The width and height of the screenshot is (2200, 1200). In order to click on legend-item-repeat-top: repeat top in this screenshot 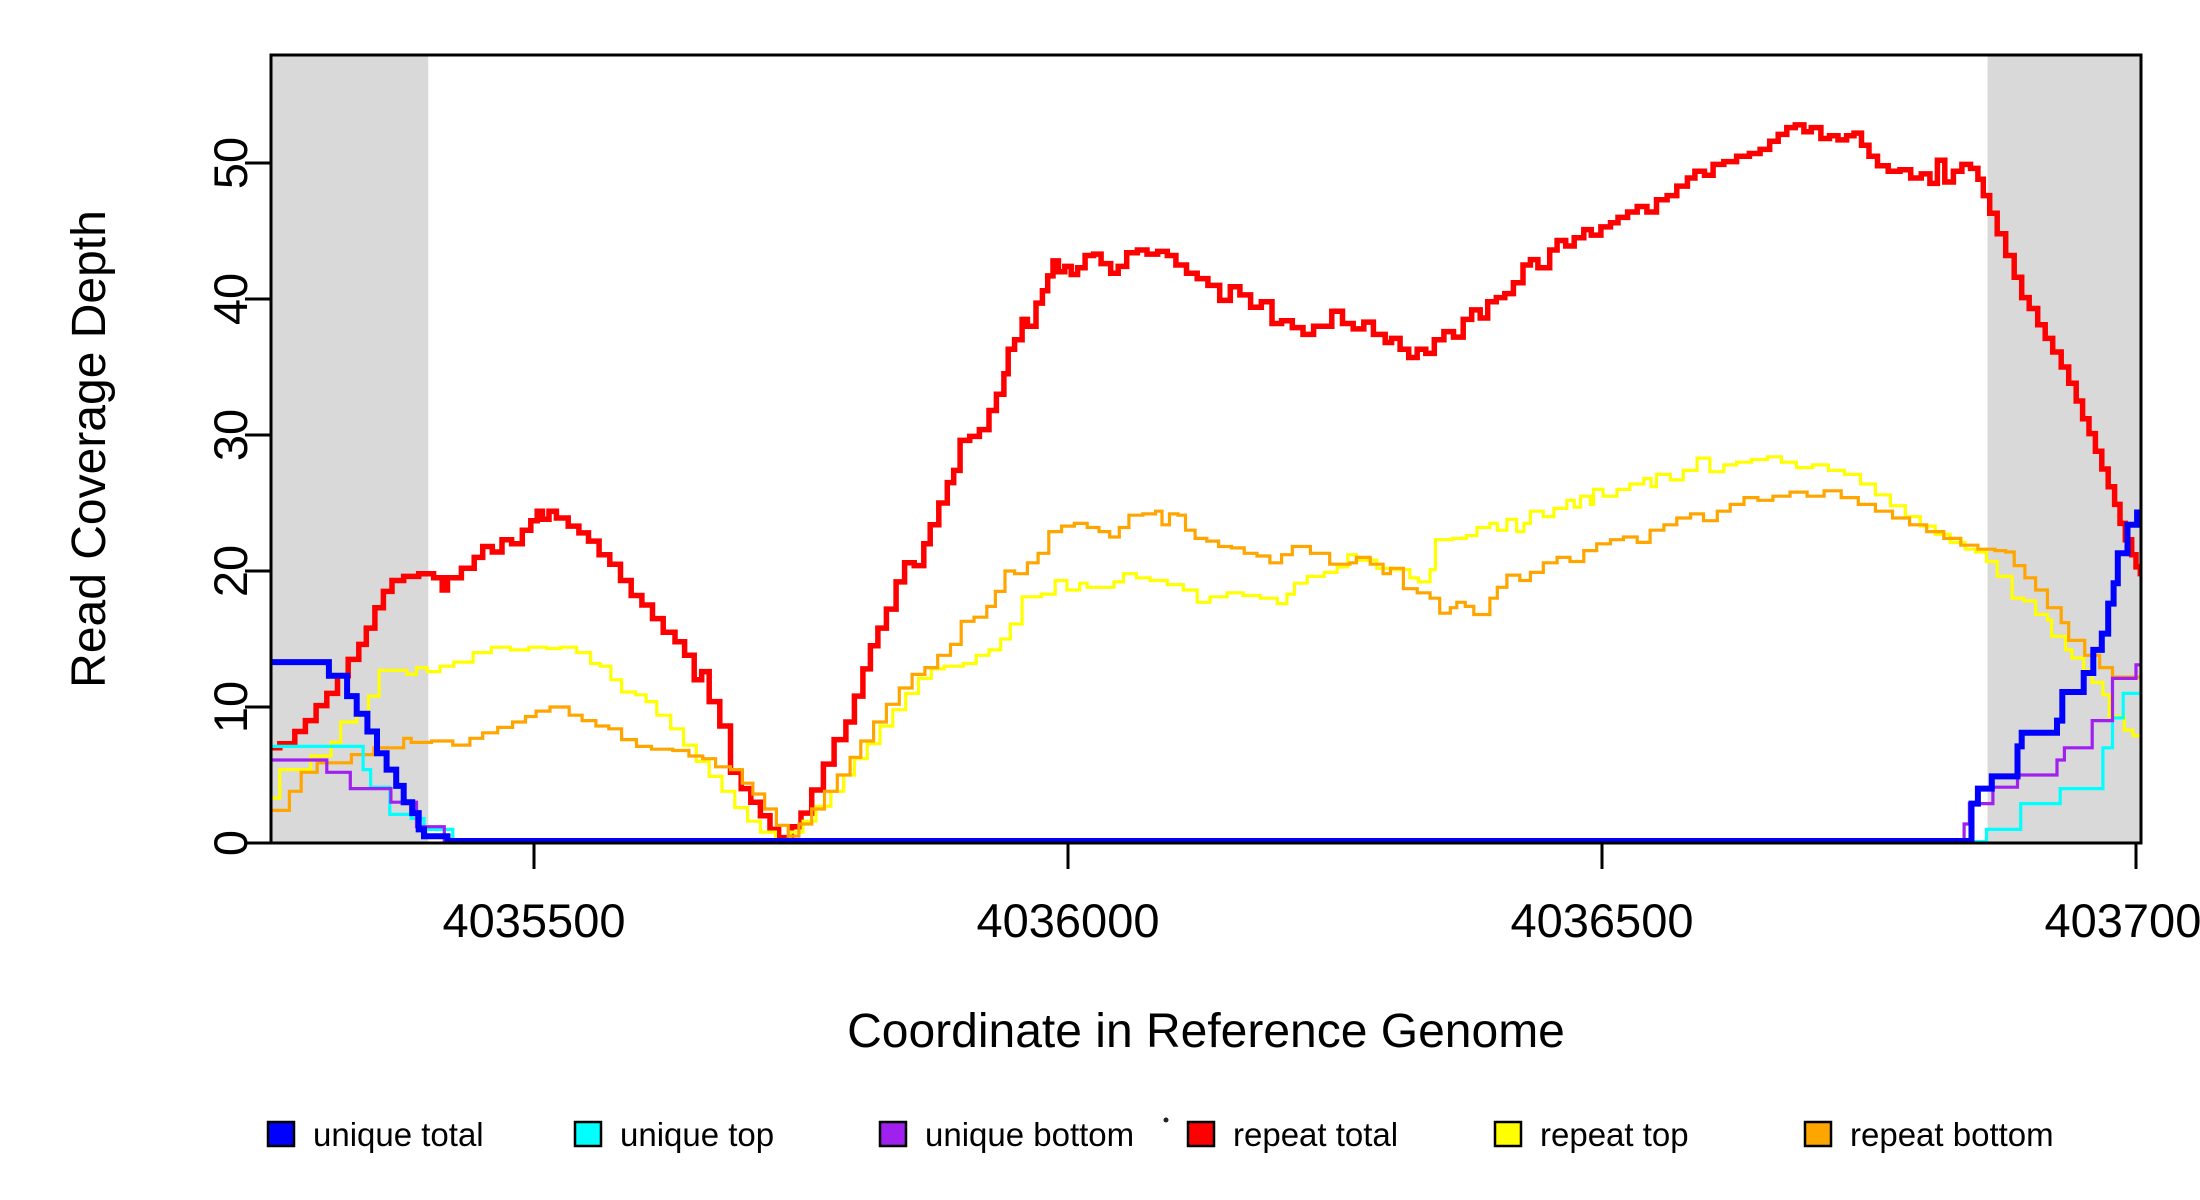, I will do `click(1591, 1134)`.